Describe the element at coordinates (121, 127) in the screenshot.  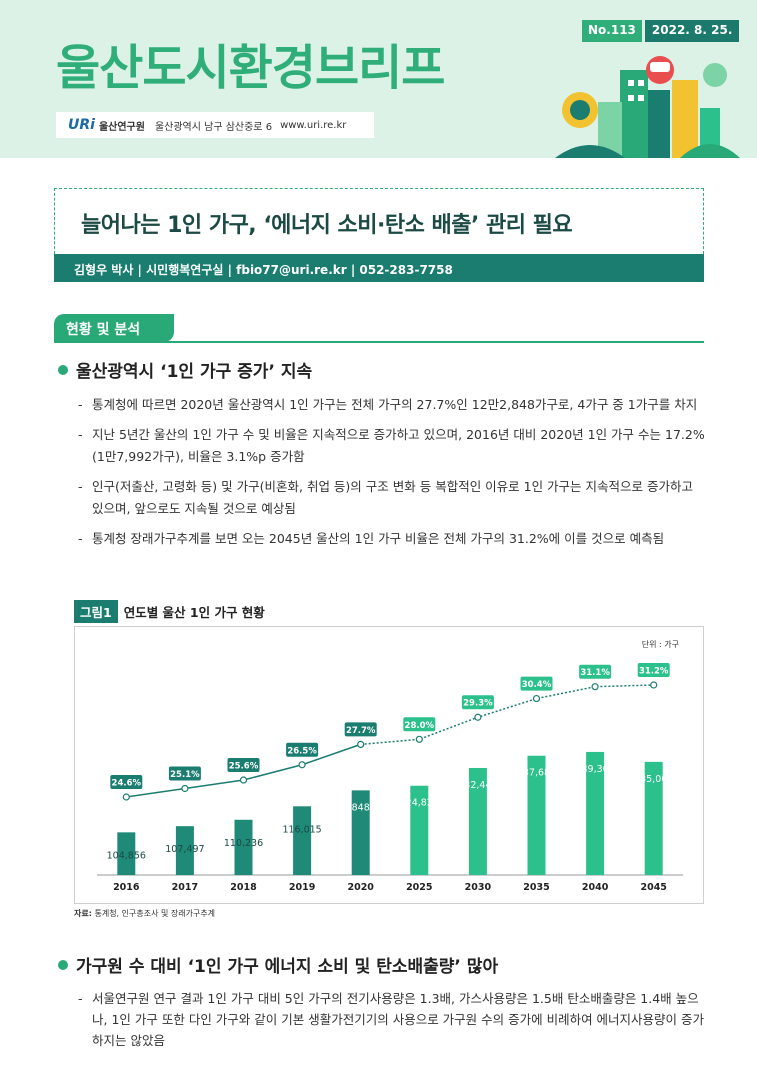
I see `org-name: 울산연구원` at that location.